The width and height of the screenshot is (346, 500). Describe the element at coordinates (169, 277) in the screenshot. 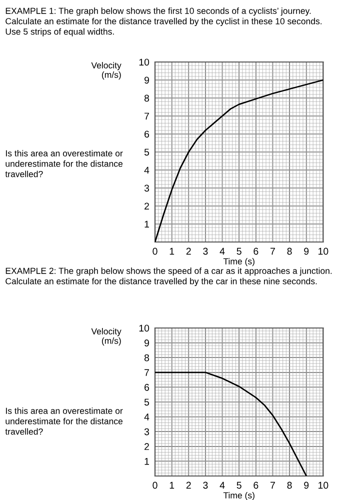

I see `chart-title: EXAMPLE 2: The graph below shows the speed of a car as it approaches a junction. Calculate an estimate for the distance travelled by the car in these nine seconds.` at that location.